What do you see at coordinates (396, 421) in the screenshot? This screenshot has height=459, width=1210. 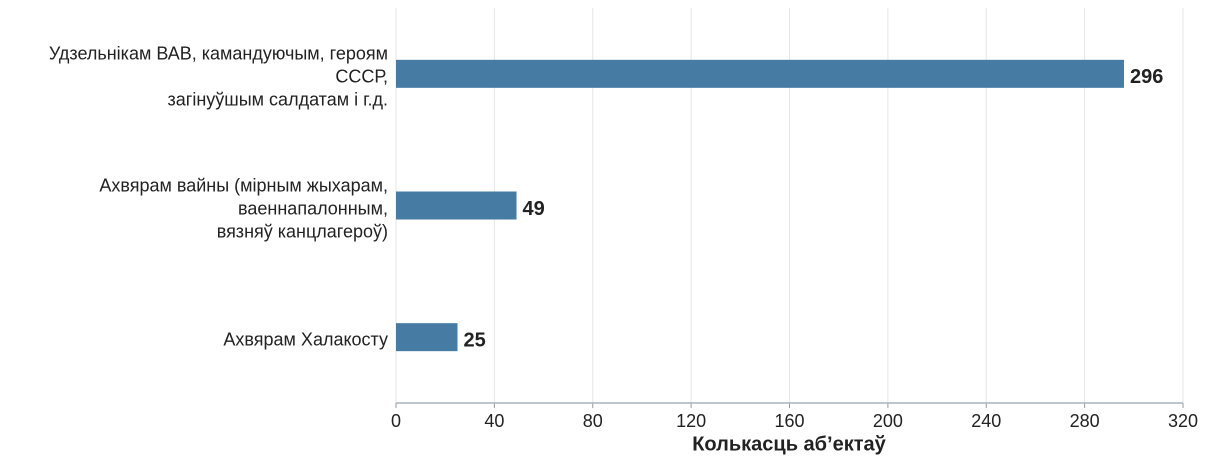 I see `x-tick-label: 0` at bounding box center [396, 421].